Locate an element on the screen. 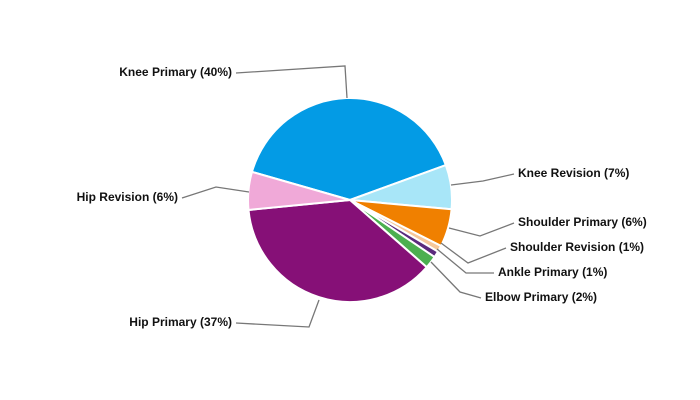  slice-label: Shoulder Primary (6%) is located at coordinates (582, 222).